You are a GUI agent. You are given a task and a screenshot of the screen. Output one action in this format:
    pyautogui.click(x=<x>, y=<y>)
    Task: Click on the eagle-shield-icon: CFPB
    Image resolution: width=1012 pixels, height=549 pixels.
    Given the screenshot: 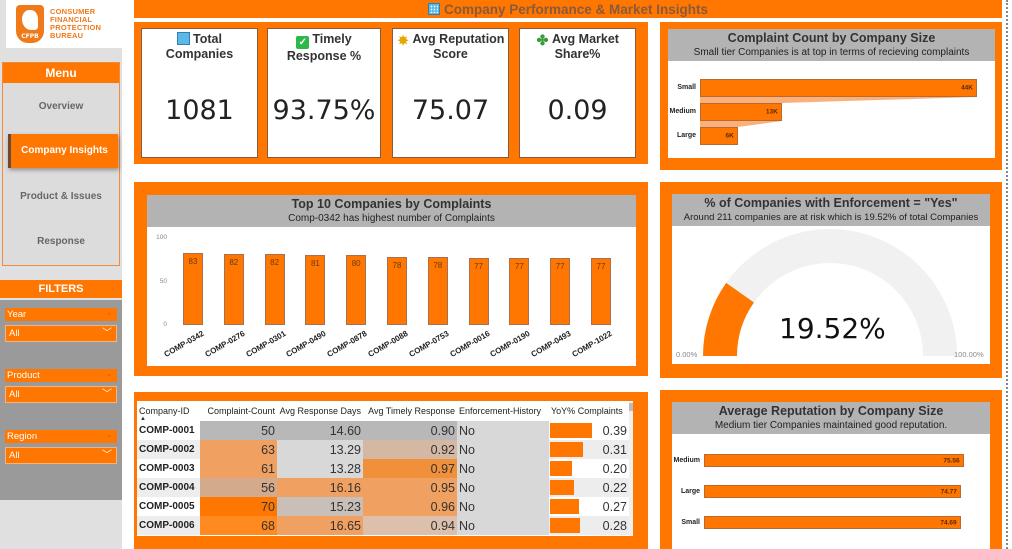 What is the action you would take?
    pyautogui.click(x=30, y=24)
    